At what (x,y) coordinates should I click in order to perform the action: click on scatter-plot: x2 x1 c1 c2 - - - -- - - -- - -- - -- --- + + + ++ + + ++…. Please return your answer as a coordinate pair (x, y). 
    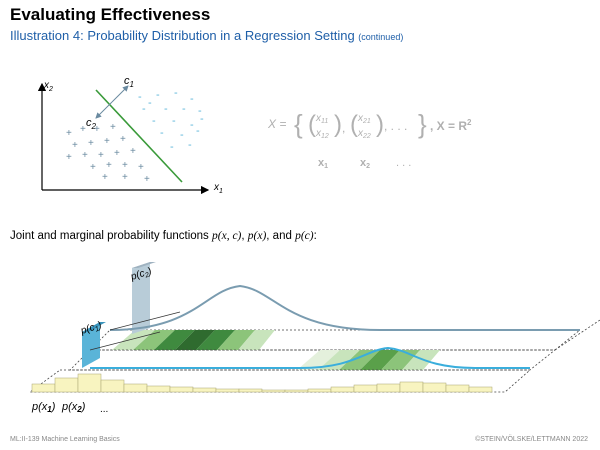
    Looking at the image, I should click on (130, 135).